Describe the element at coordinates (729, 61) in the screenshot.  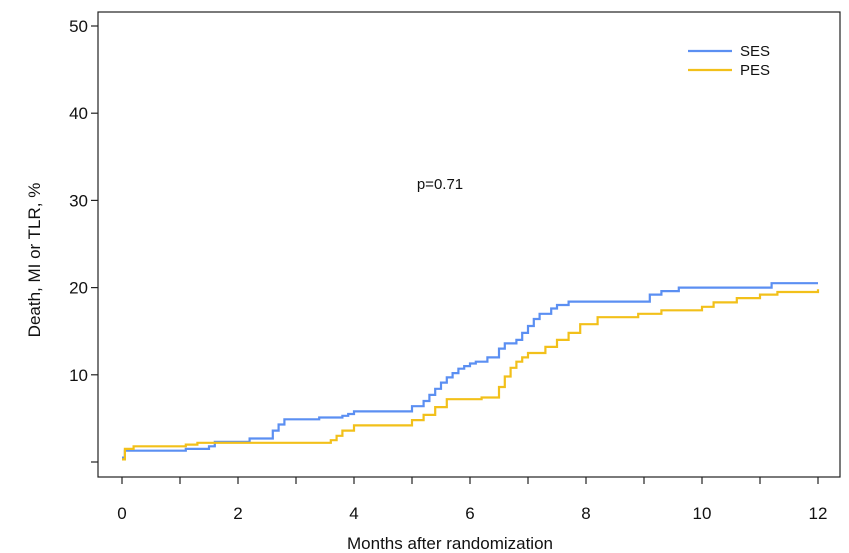
I see `legend: SES PES` at that location.